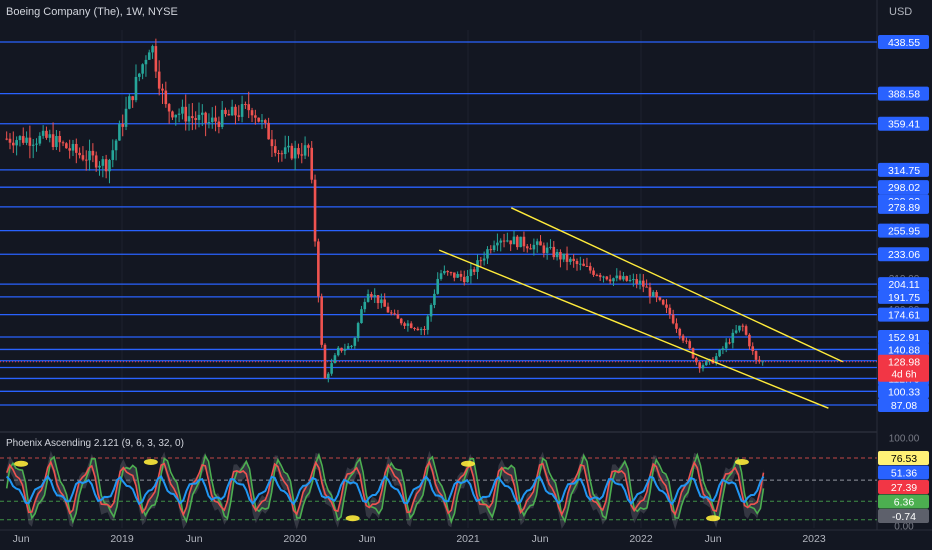  What do you see at coordinates (385, 488) in the screenshot?
I see `oscillator-line-green` at bounding box center [385, 488].